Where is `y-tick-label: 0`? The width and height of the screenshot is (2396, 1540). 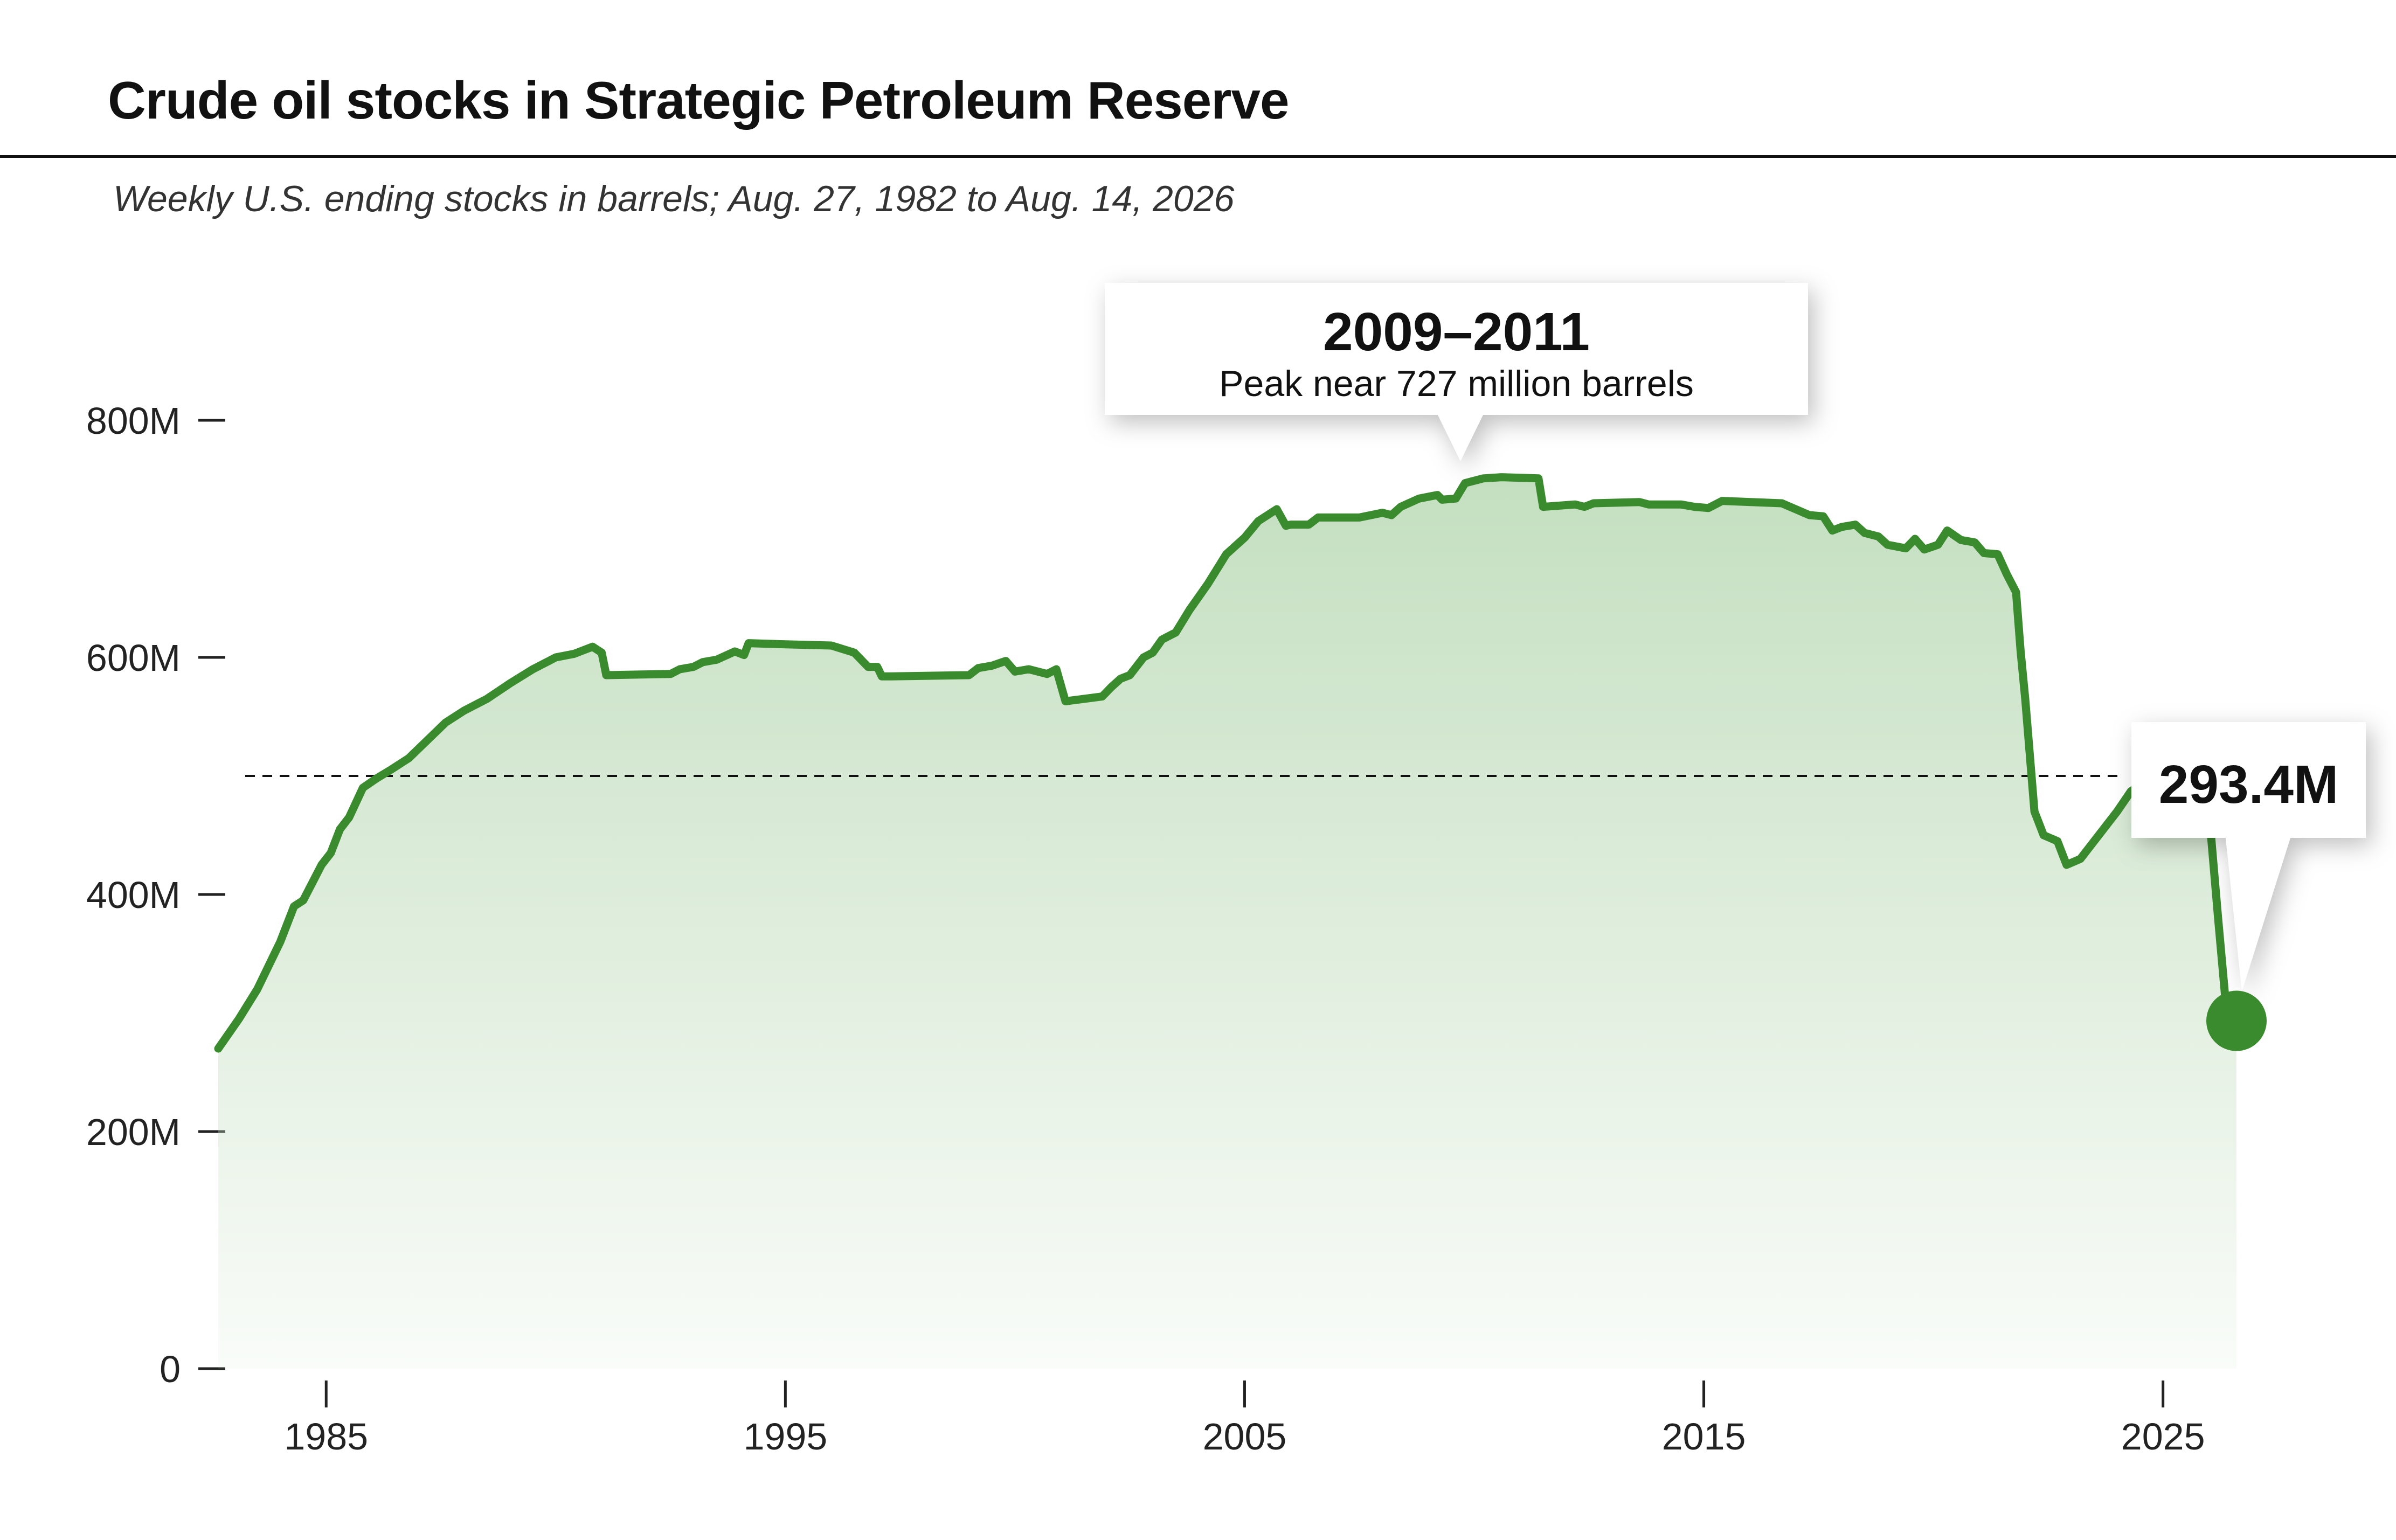 y-tick-label: 0 is located at coordinates (170, 1369).